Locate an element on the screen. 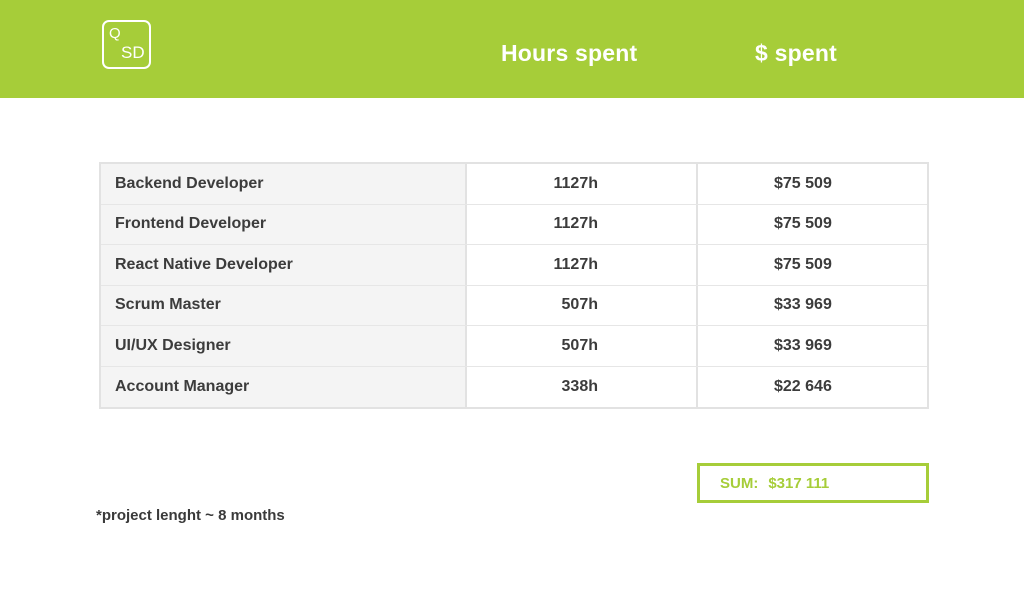  role-cell: Backend Developer is located at coordinates (284, 184).